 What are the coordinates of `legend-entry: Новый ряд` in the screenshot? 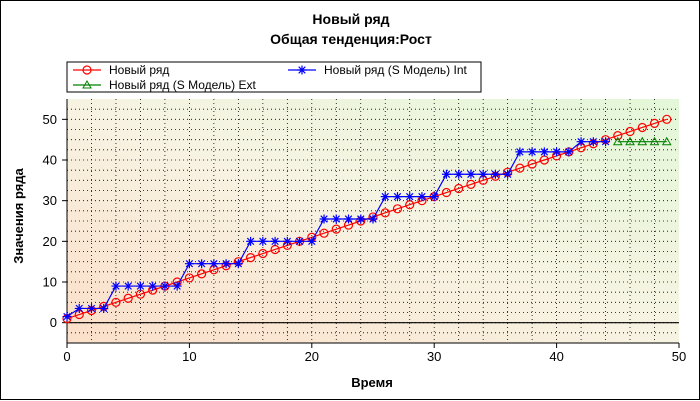 It's located at (121, 70).